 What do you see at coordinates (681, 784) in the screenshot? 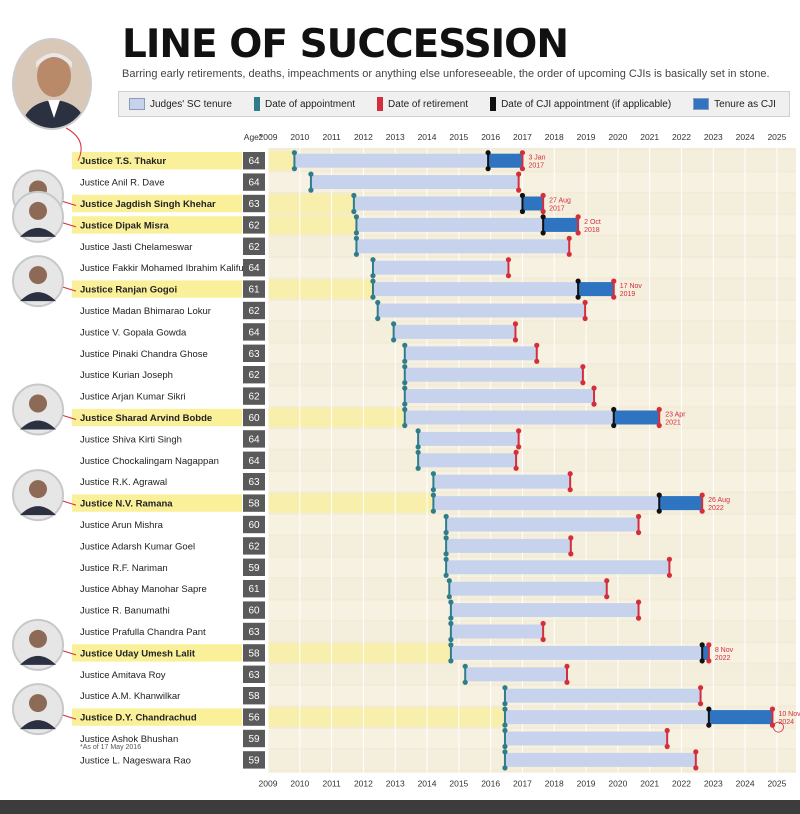
I see `x-tick-label-bottom: 2022` at bounding box center [681, 784].